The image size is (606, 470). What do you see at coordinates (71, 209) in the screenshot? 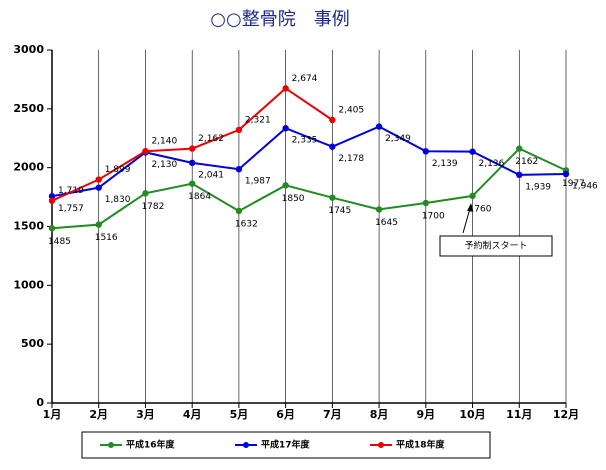
I see `data-label: 1,757` at bounding box center [71, 209].